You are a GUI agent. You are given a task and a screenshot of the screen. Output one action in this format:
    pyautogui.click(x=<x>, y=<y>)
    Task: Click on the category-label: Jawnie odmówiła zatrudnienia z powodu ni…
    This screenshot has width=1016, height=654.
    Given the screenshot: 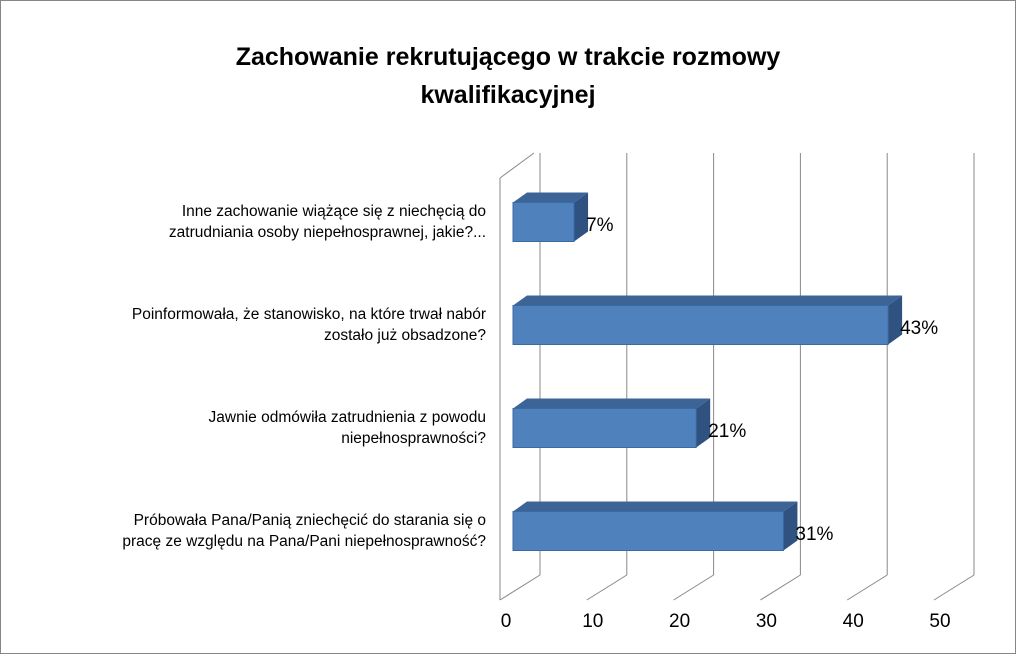 What is the action you would take?
    pyautogui.click(x=347, y=428)
    